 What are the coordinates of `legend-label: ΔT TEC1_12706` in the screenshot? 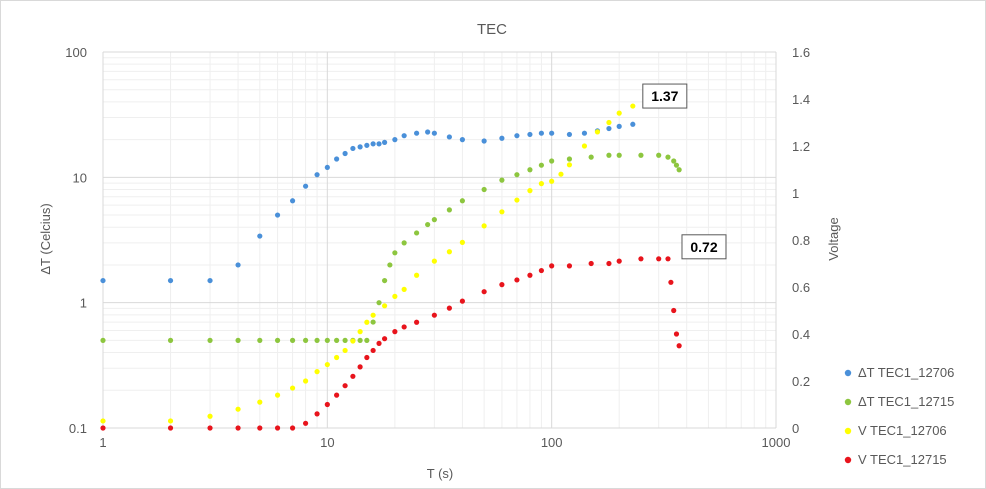 It's located at (906, 372).